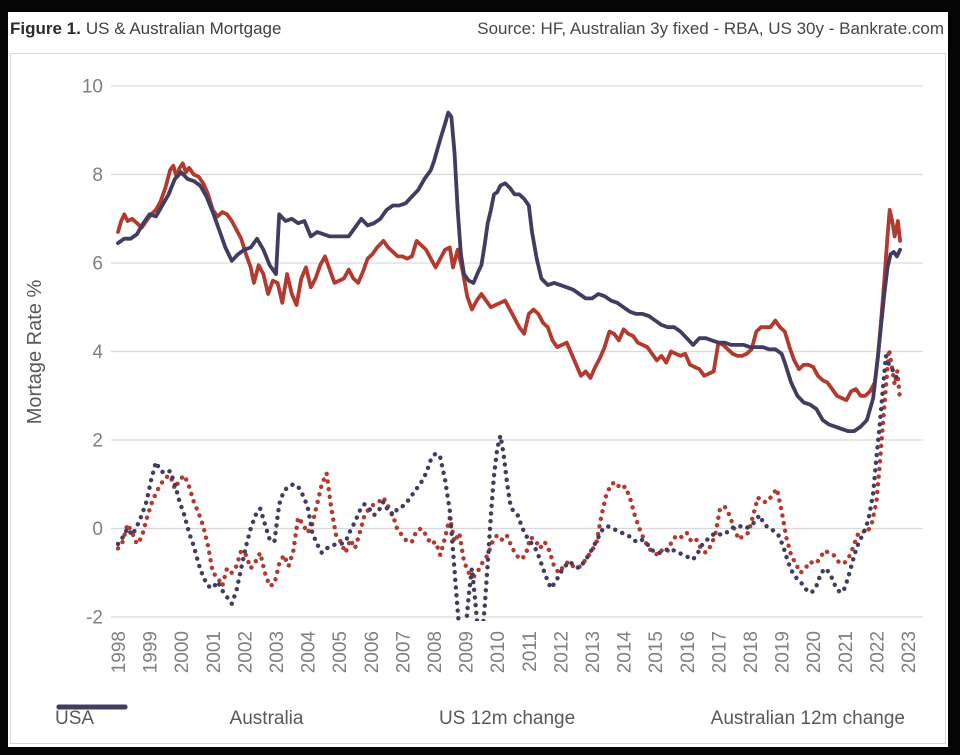 This screenshot has width=960, height=755. I want to click on x-tick-label-2016: 2016, so click(688, 652).